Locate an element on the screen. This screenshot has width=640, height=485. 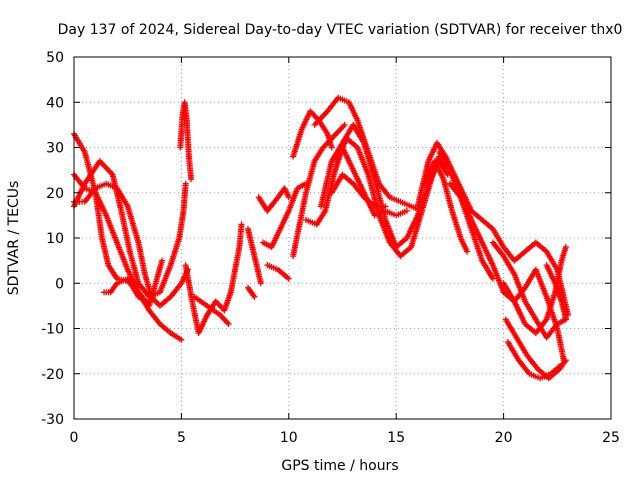
y-tick-label: 30 is located at coordinates (55, 149).